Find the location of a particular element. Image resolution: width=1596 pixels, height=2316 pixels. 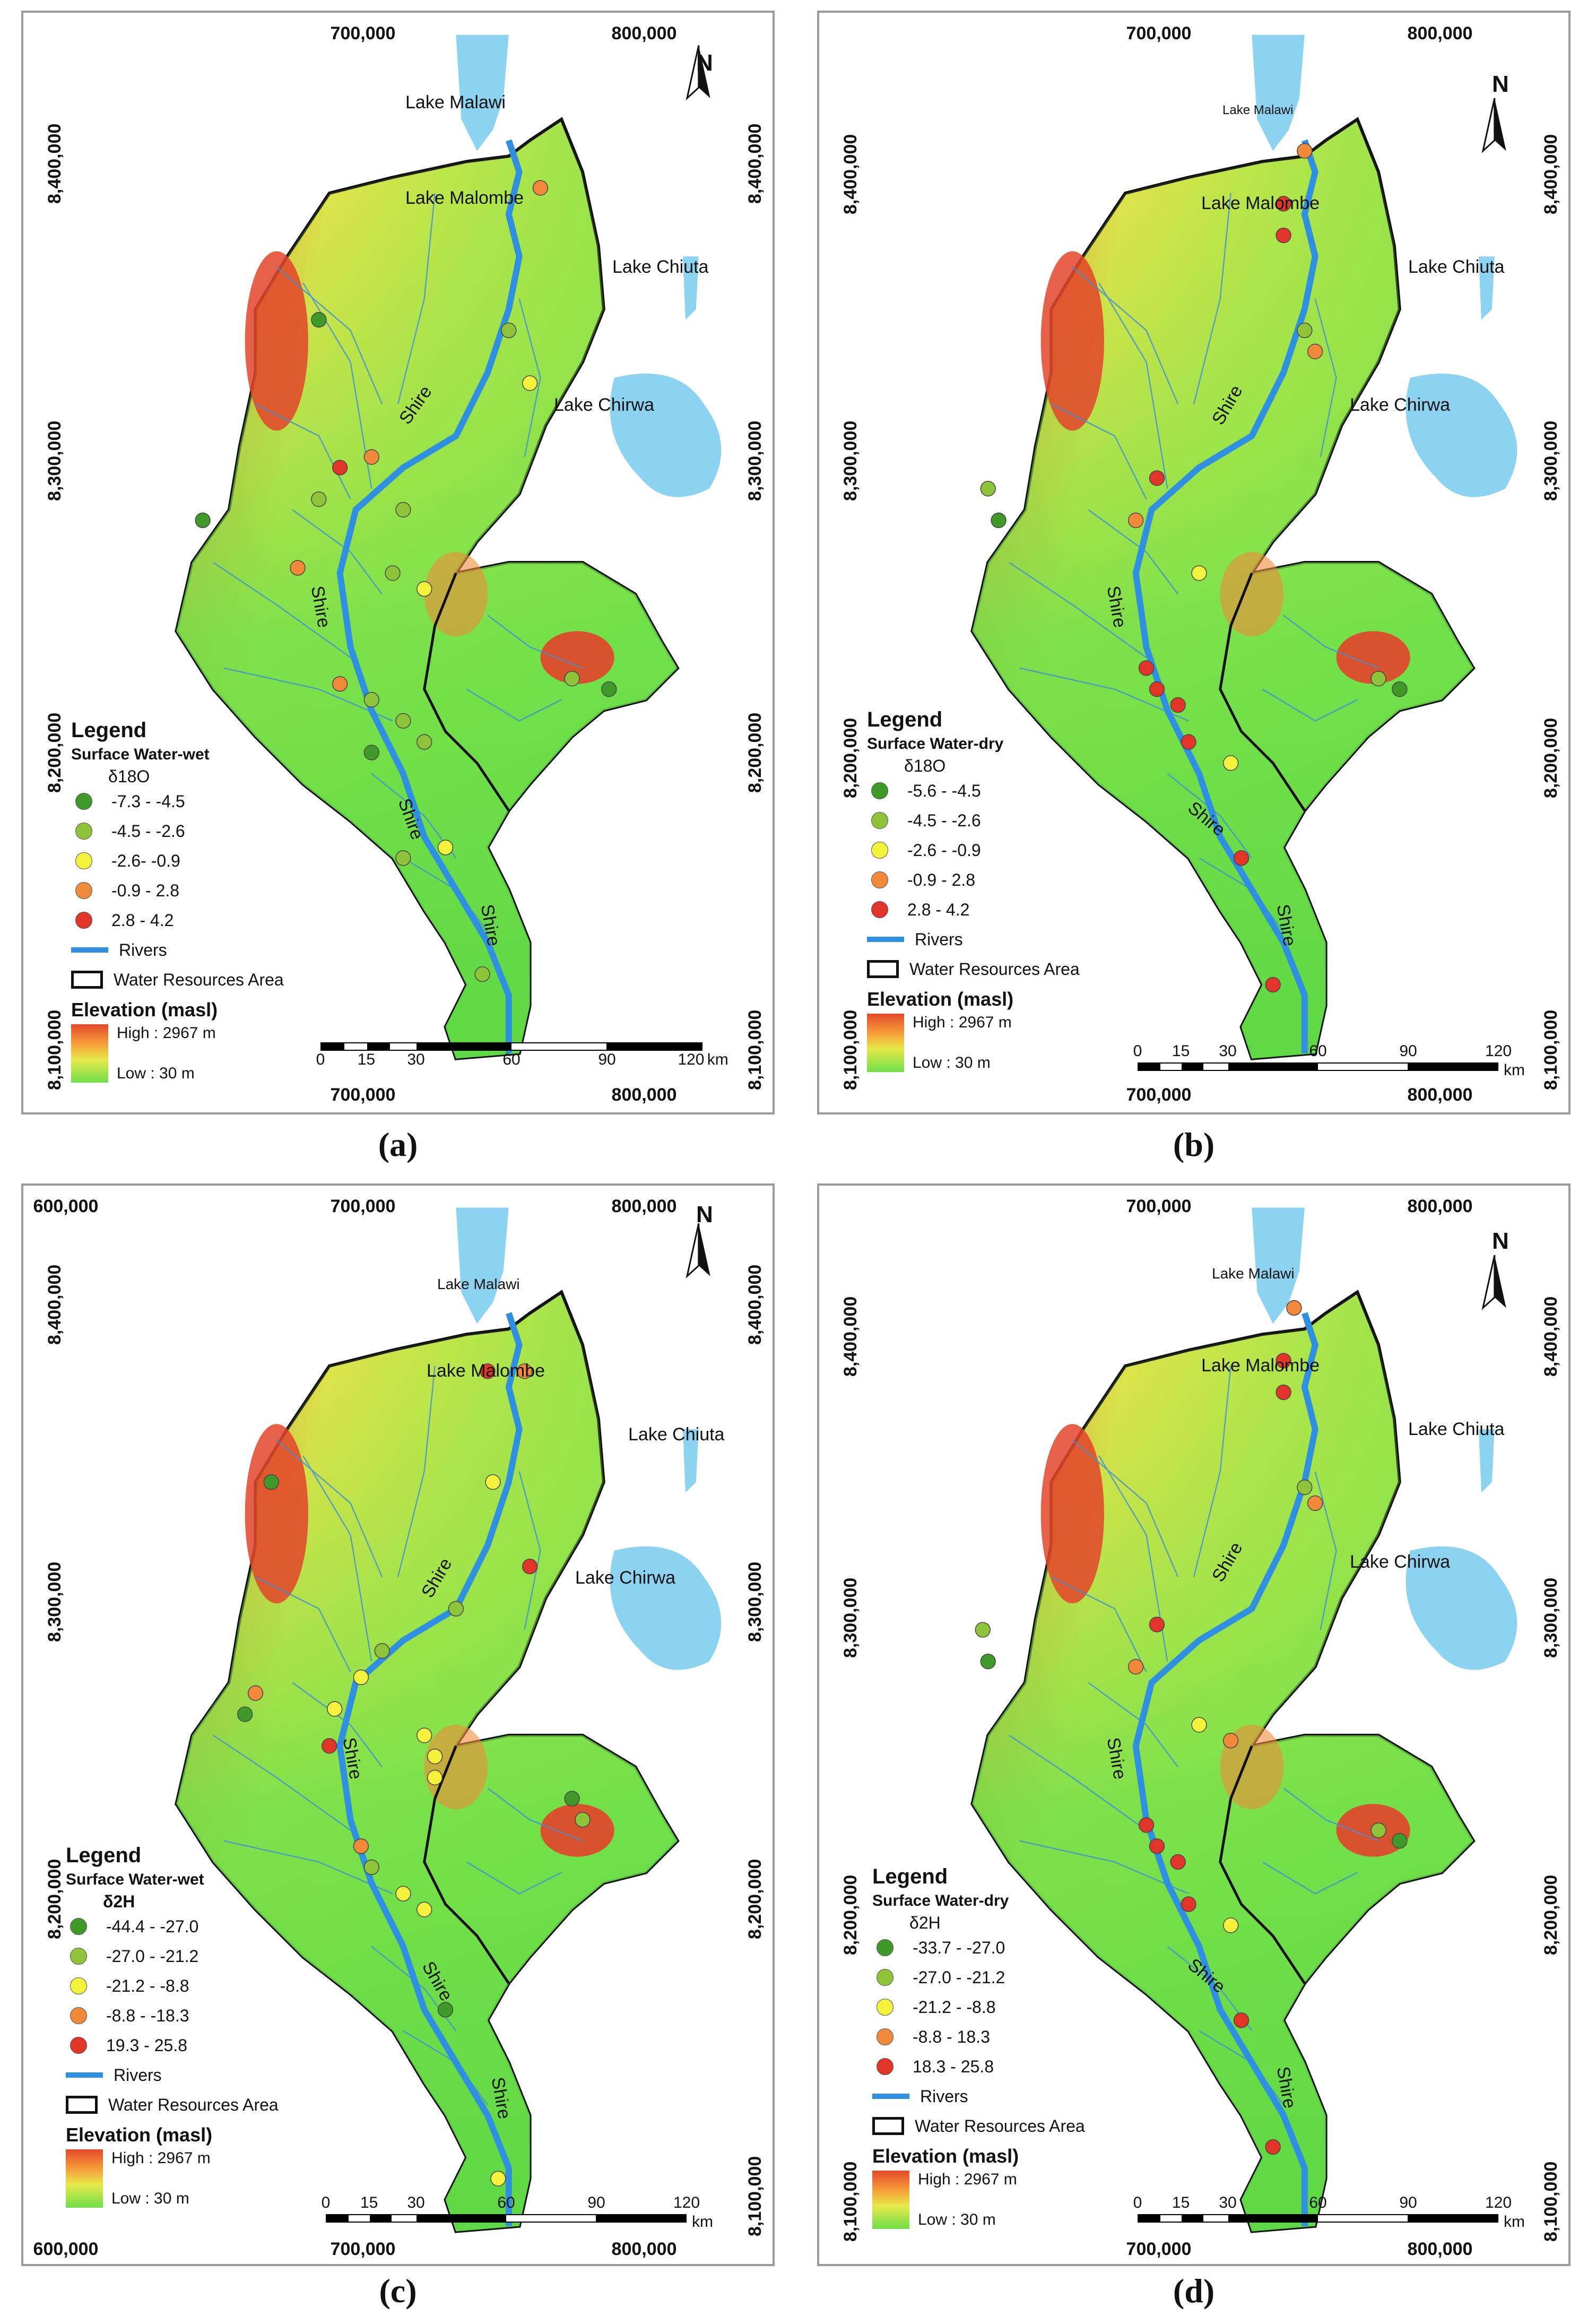

scale-bar-d: 0 15 30 60 90 120 km is located at coordinates (1329, 2212).